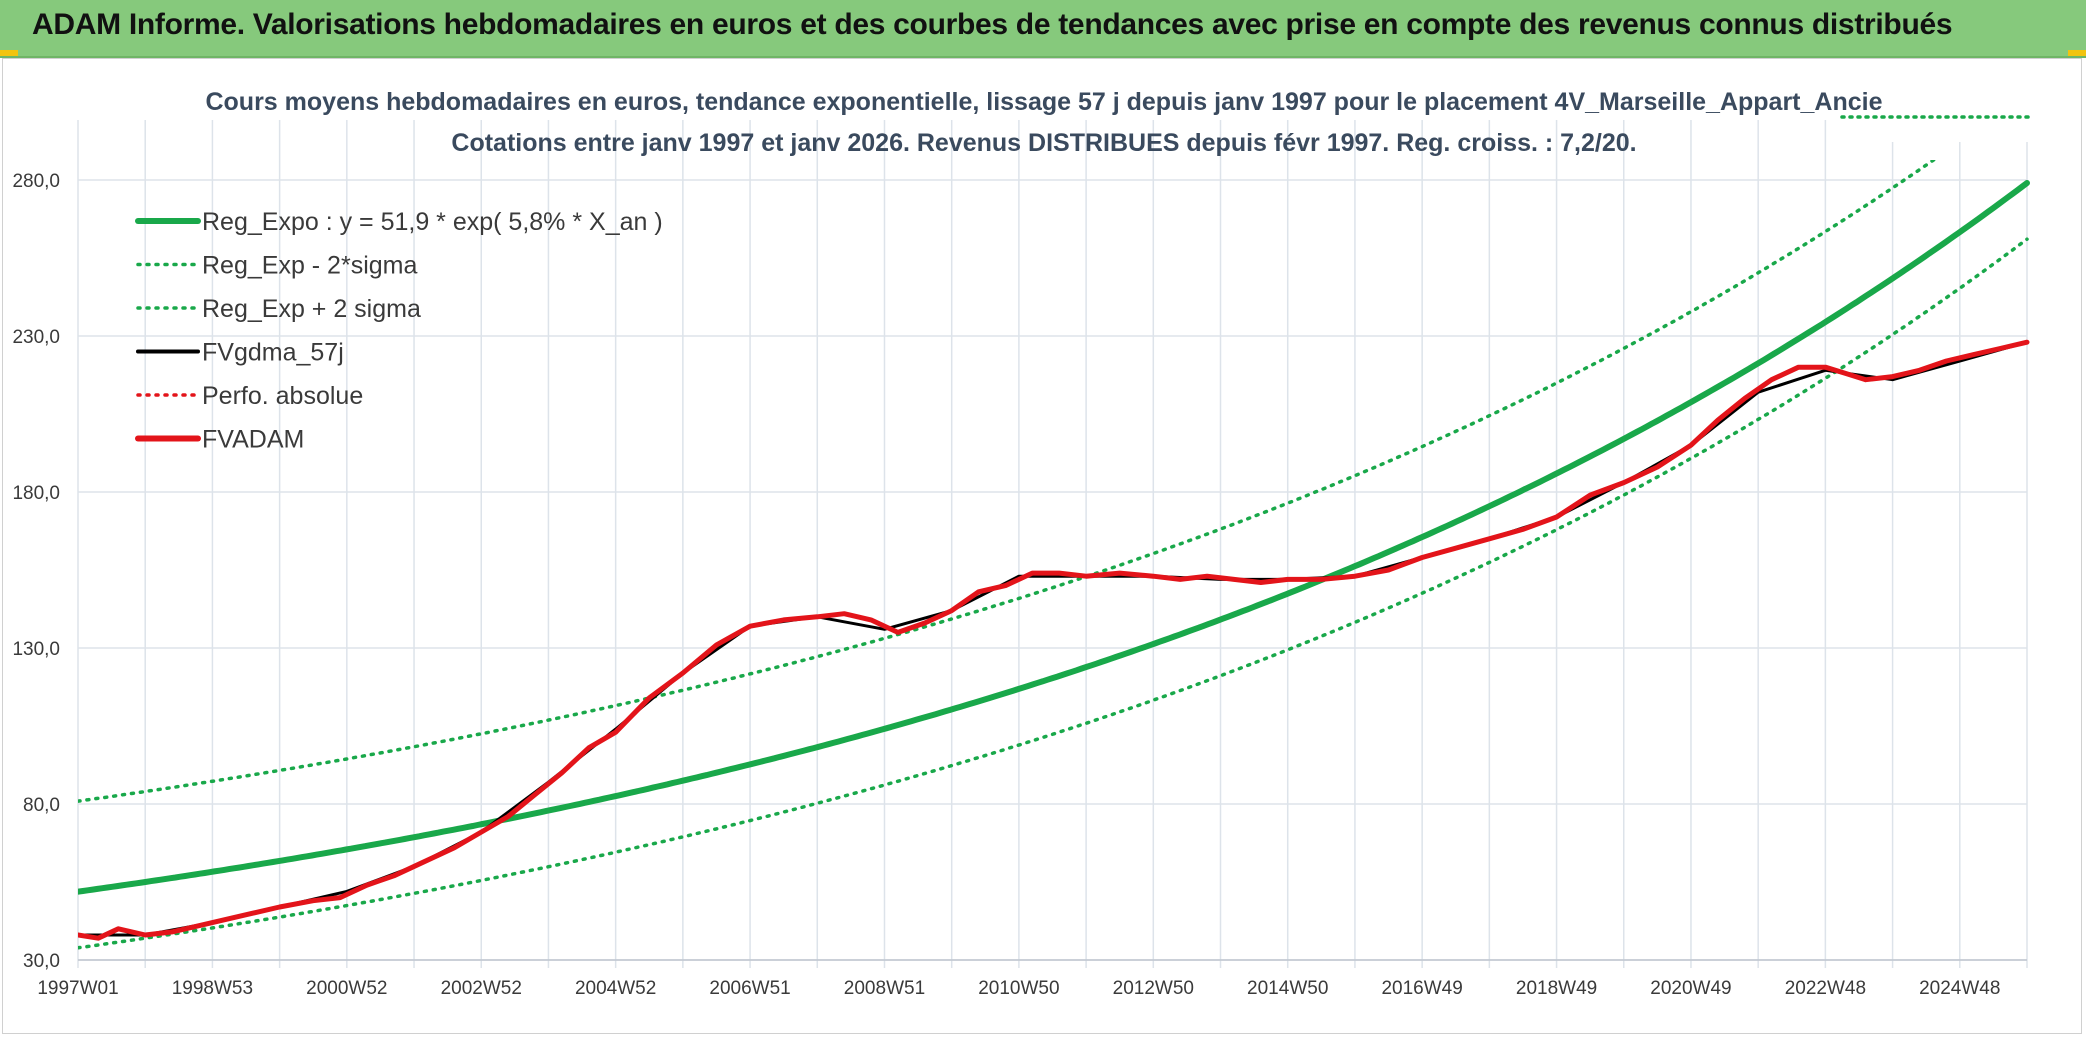 The image size is (2086, 1038). I want to click on x-tick-label: 2014W50, so click(1287, 988).